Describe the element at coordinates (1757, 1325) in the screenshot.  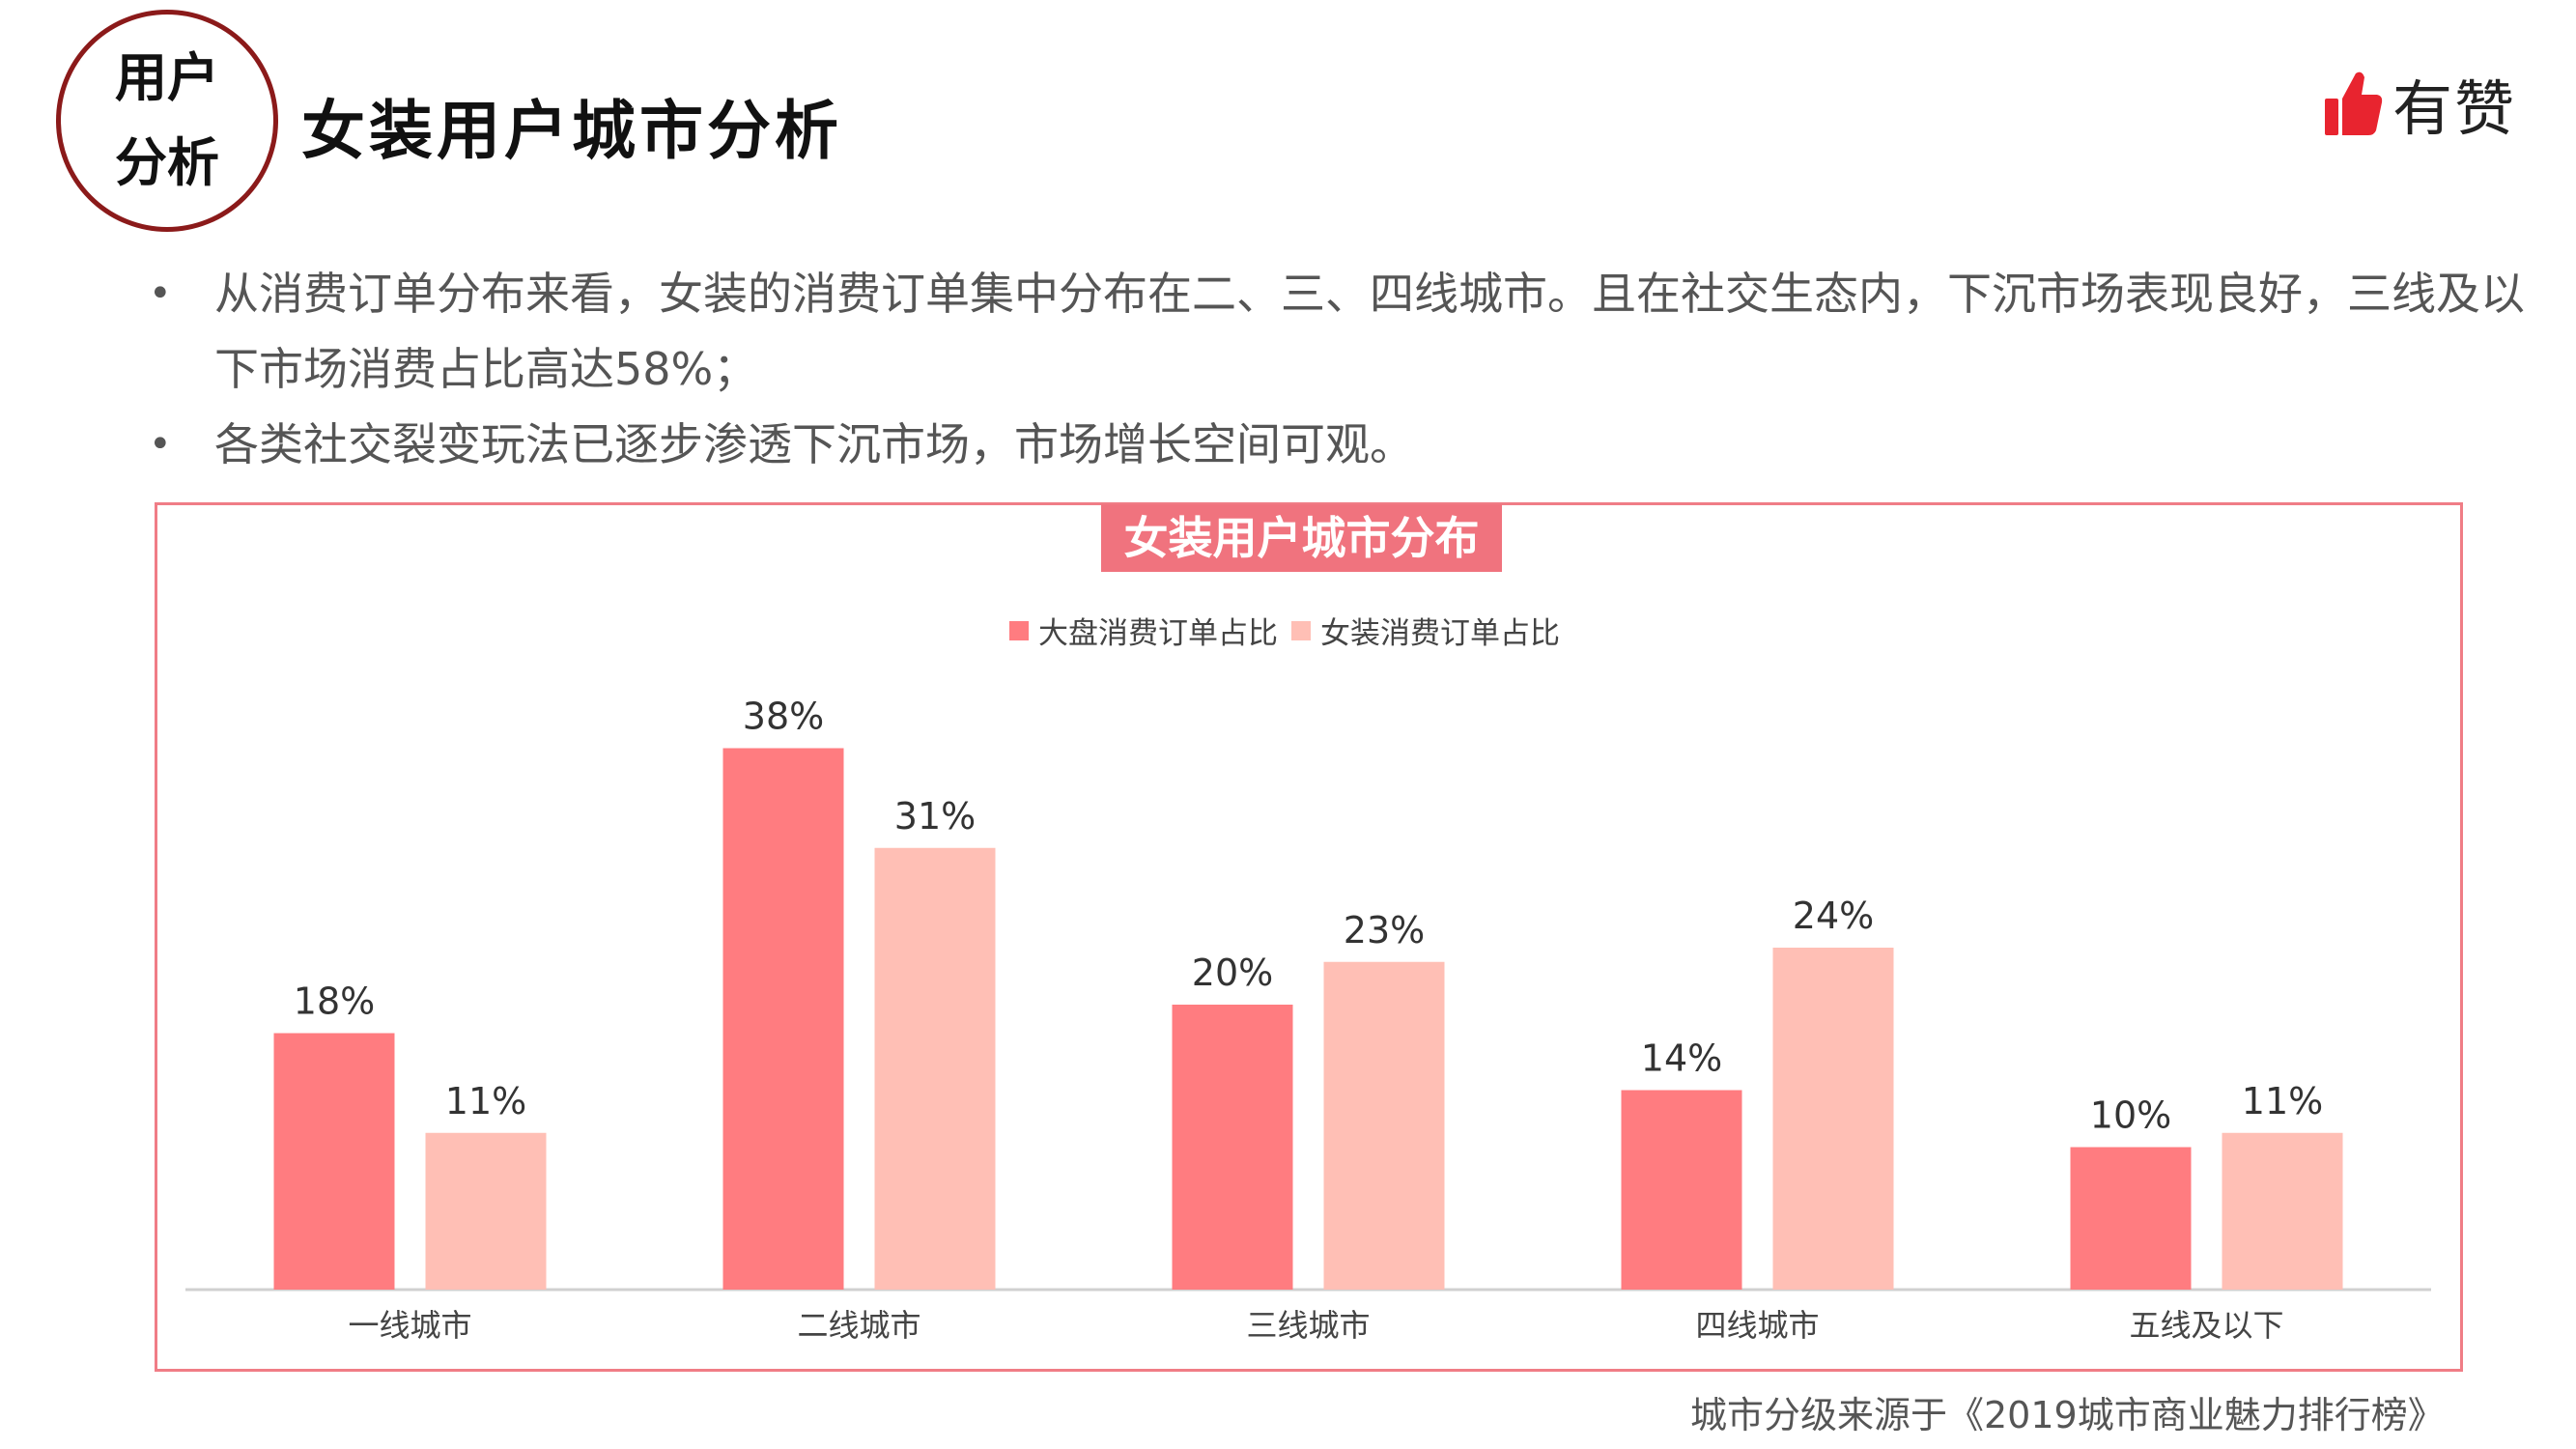
I see `x-tick-label-3: 四线城市` at that location.